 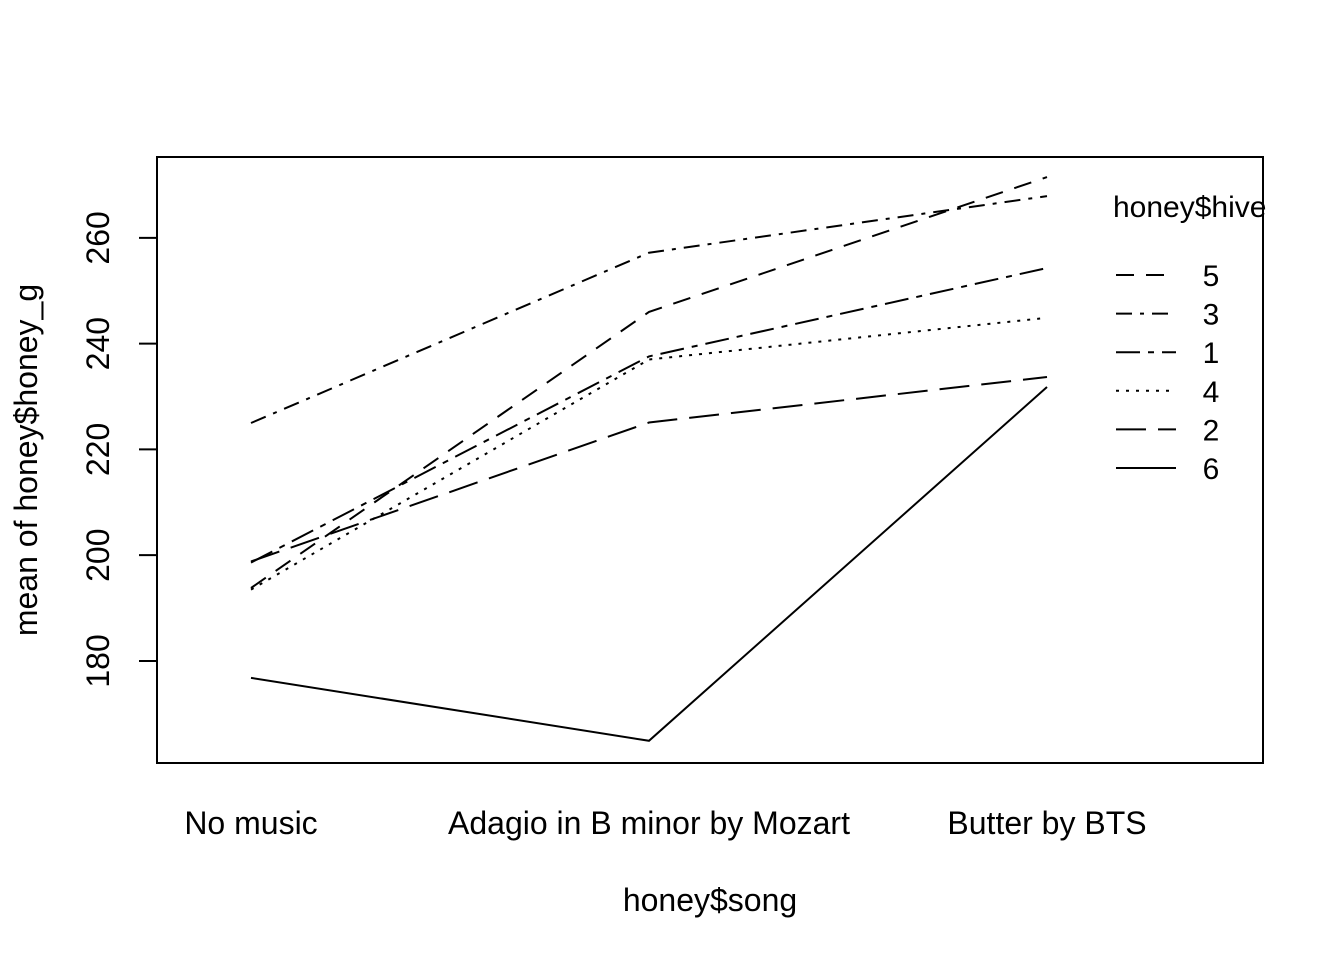 What do you see at coordinates (98, 237) in the screenshot?
I see `y-tick-label: 260` at bounding box center [98, 237].